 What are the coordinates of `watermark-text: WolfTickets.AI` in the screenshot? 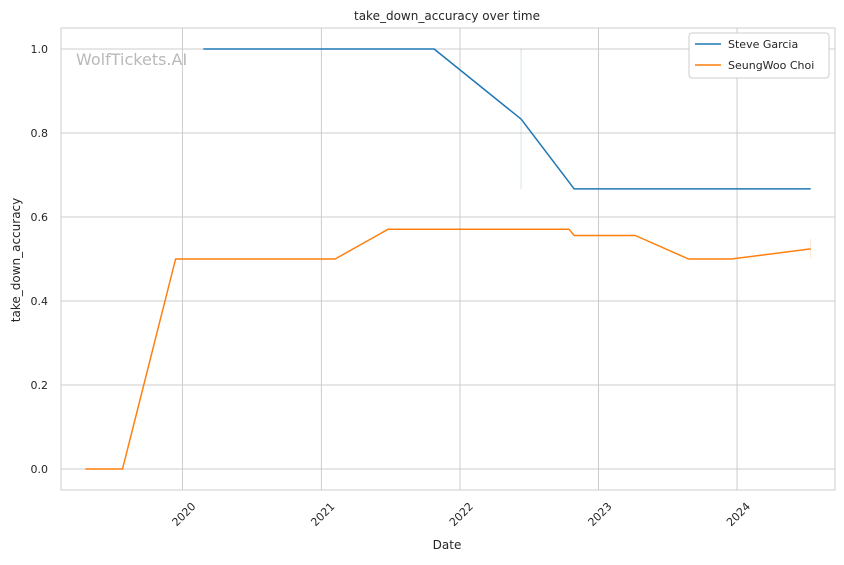 It's located at (131, 59).